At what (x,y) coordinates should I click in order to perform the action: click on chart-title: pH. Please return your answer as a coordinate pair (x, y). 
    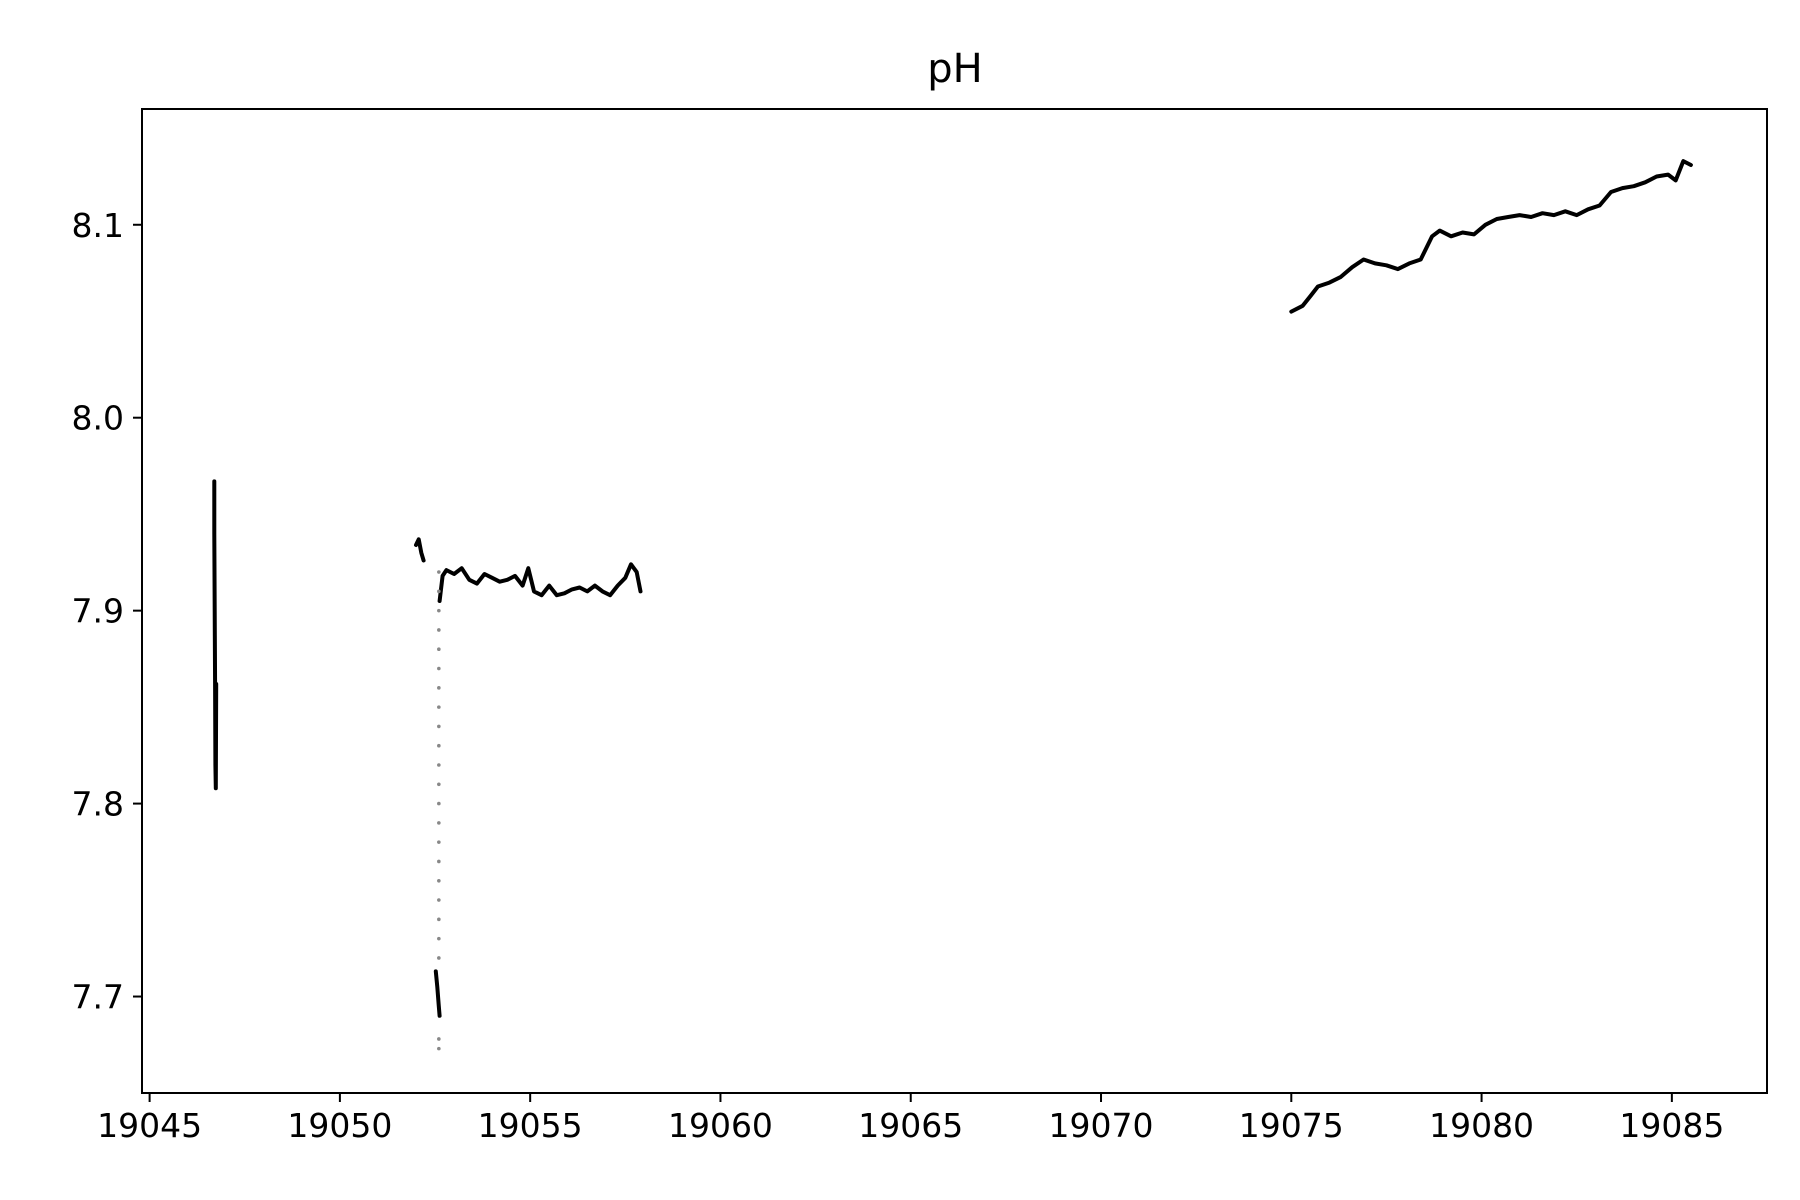
    Looking at the image, I should click on (954, 69).